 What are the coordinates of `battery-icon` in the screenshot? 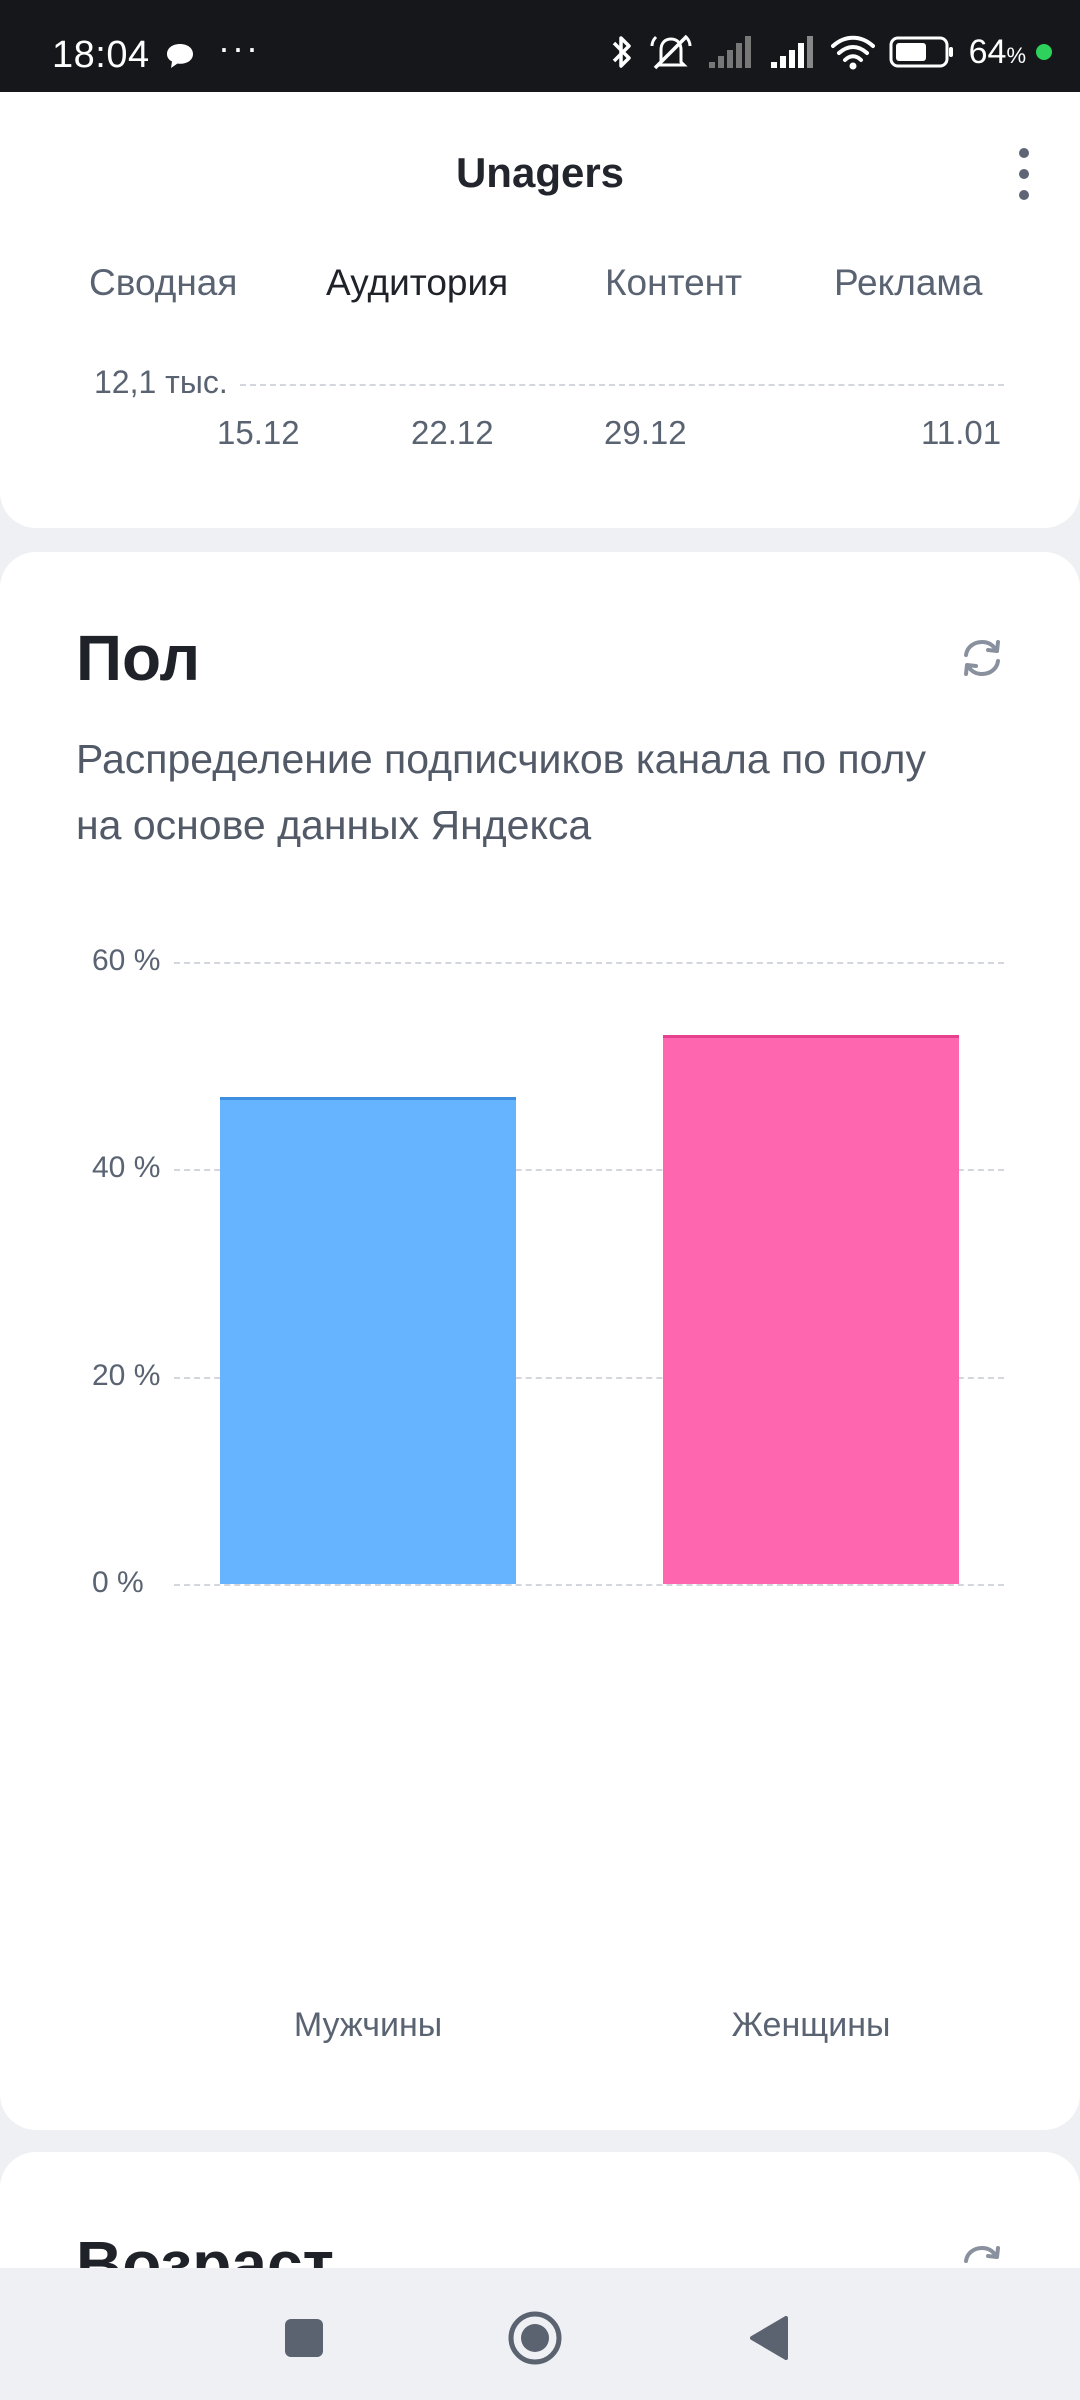 It's located at (921, 52).